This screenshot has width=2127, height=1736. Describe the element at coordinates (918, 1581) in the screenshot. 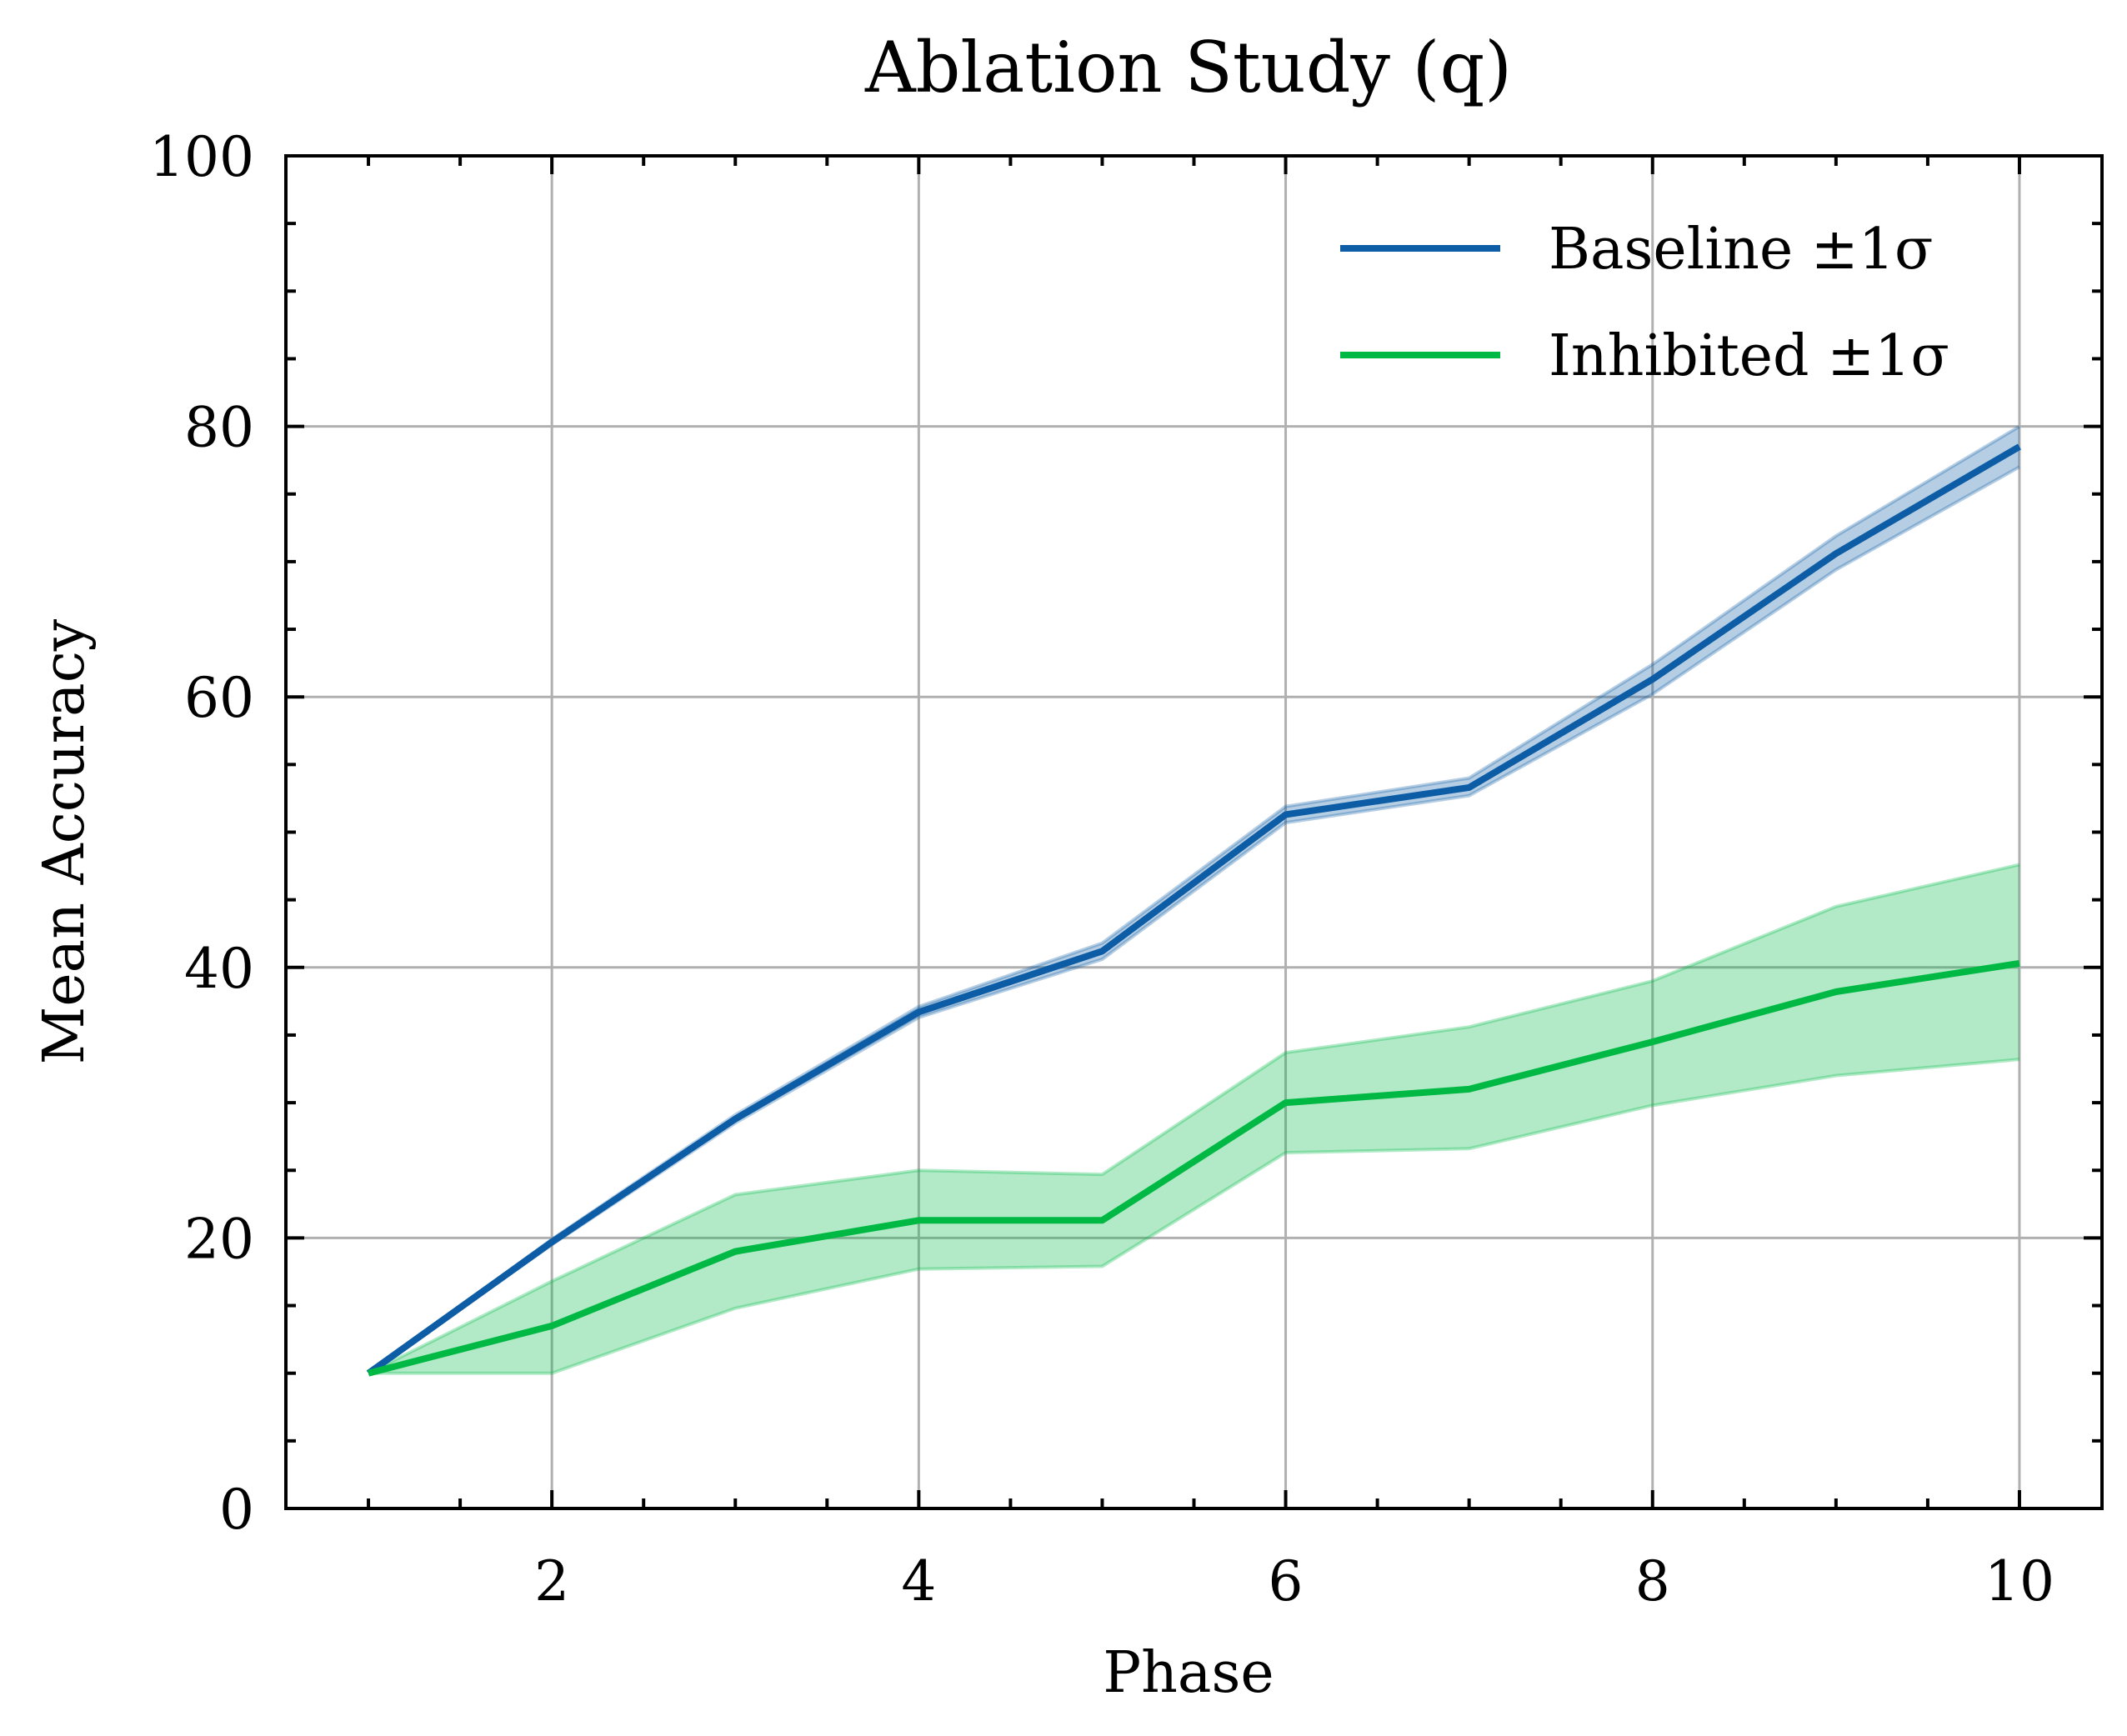

I see `x-tick-label: 4` at that location.